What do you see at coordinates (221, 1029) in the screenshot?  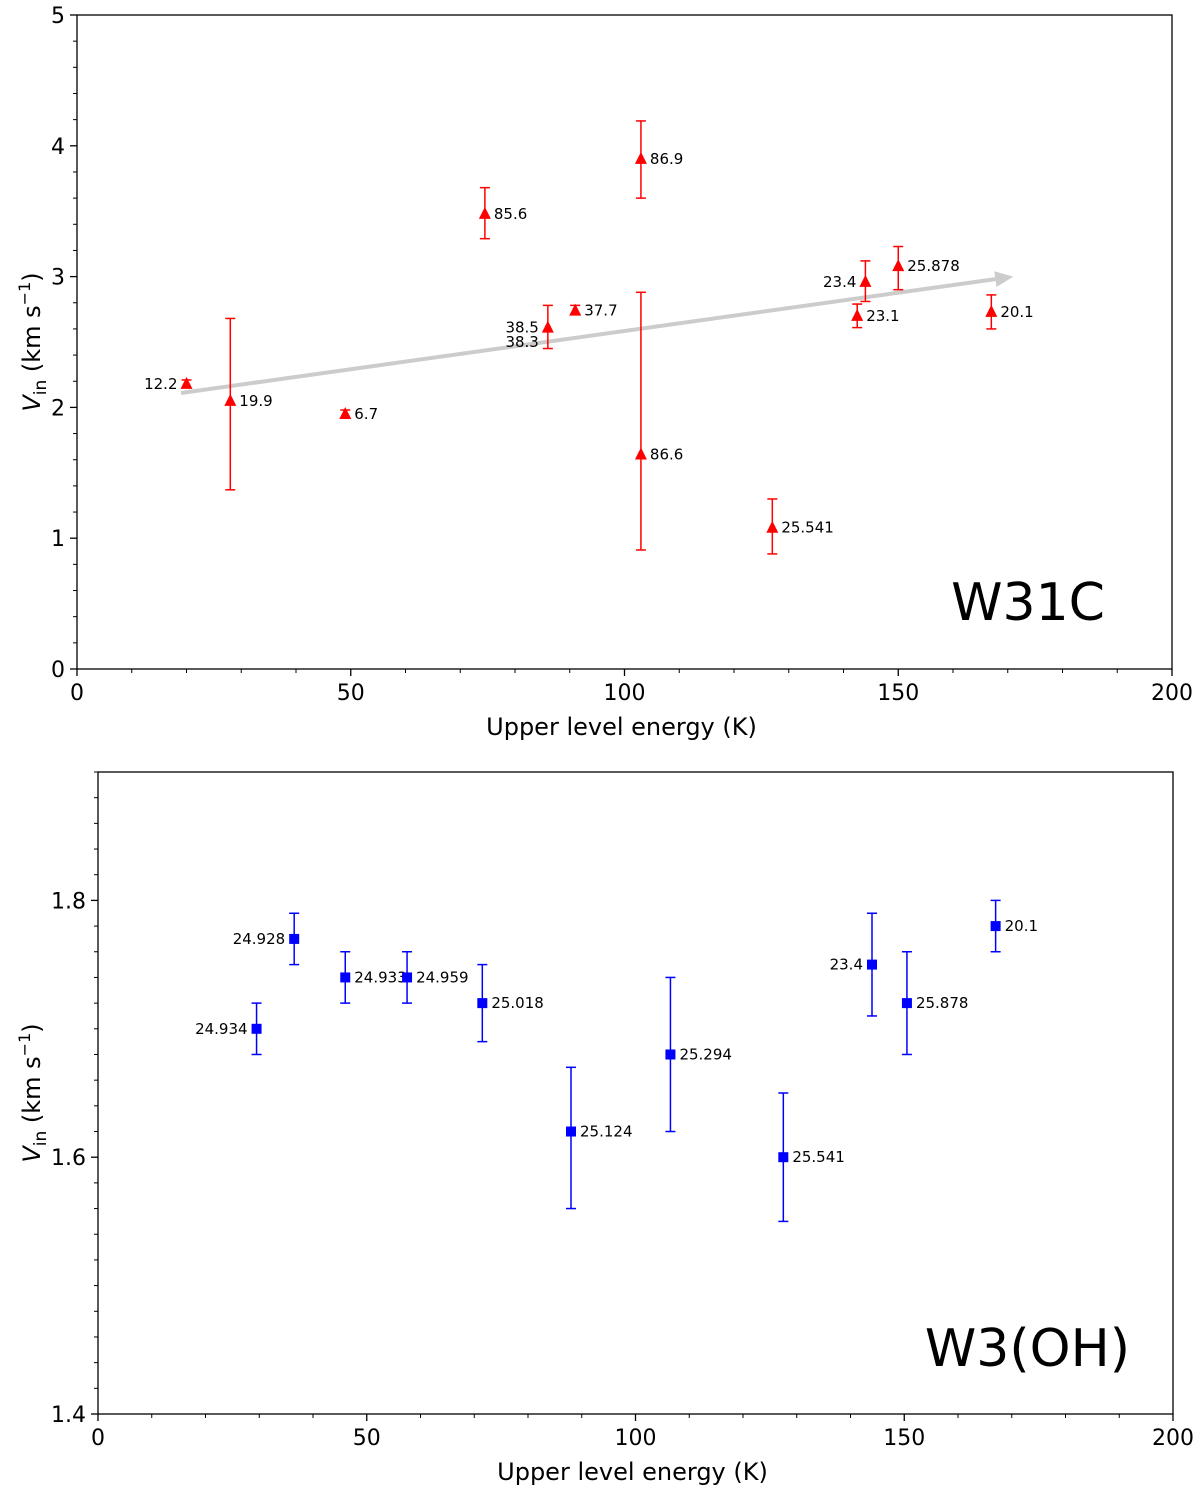 I see `point-label: 24.934` at bounding box center [221, 1029].